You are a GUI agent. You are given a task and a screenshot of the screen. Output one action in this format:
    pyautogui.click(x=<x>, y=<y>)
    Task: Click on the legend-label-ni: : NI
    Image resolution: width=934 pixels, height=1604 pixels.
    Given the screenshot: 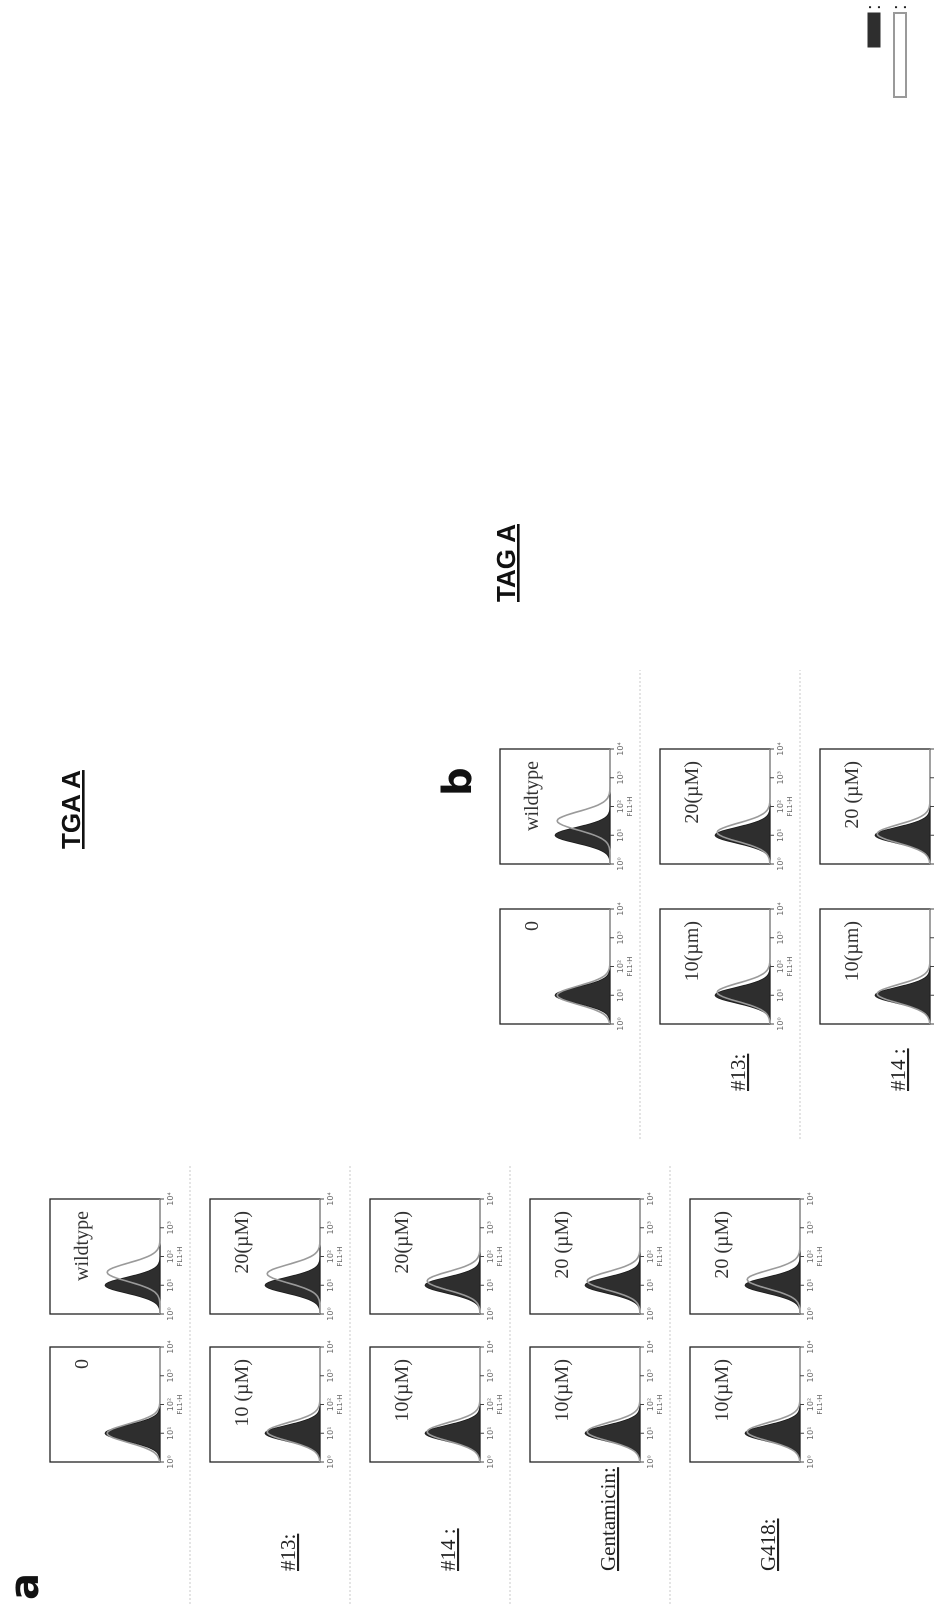 What is the action you would take?
    pyautogui.click(x=874, y=5)
    